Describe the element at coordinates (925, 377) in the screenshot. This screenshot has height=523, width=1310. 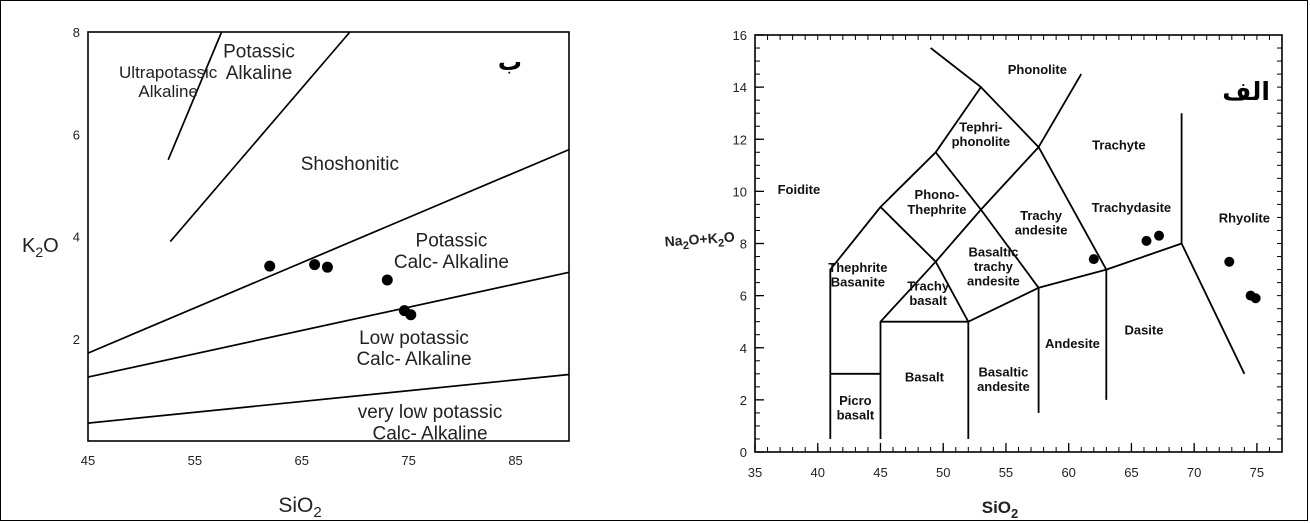
I see `region-label: Basalt` at that location.